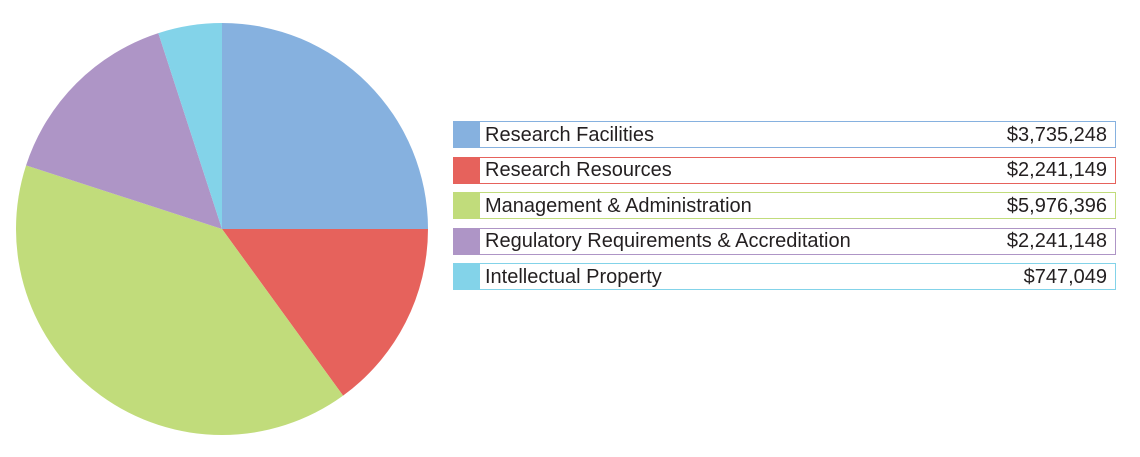 This screenshot has height=457, width=1140. Describe the element at coordinates (1056, 241) in the screenshot. I see `legend-value: $2,241,148` at that location.